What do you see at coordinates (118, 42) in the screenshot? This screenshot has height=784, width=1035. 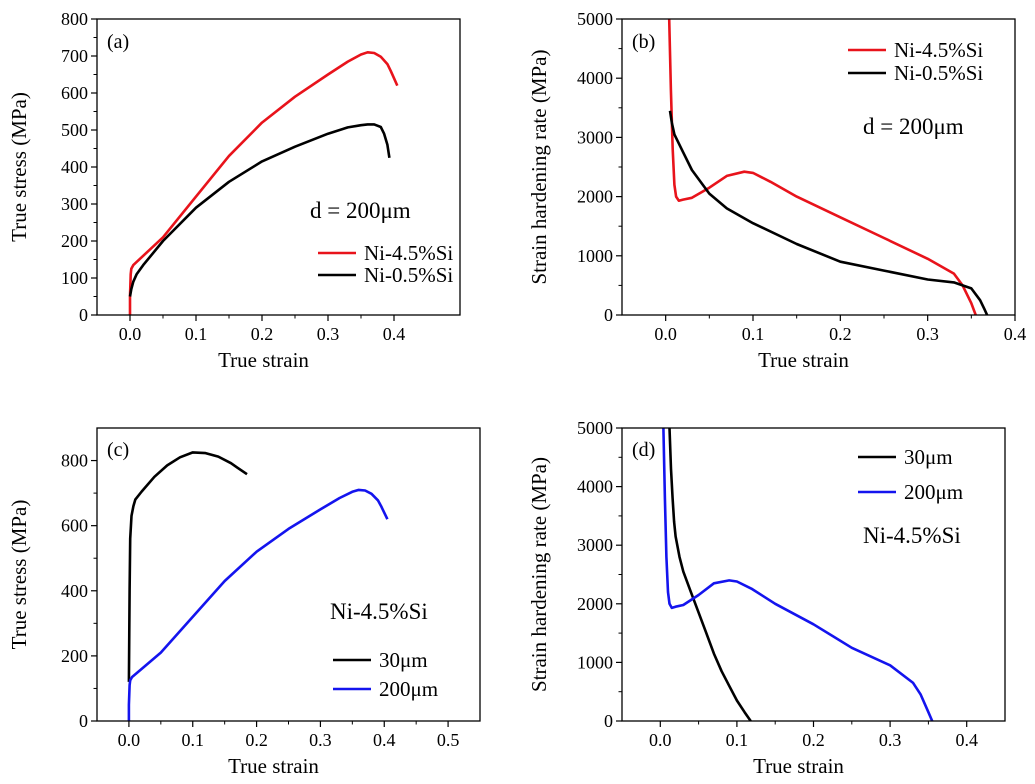 I see `panel-label: (a)` at bounding box center [118, 42].